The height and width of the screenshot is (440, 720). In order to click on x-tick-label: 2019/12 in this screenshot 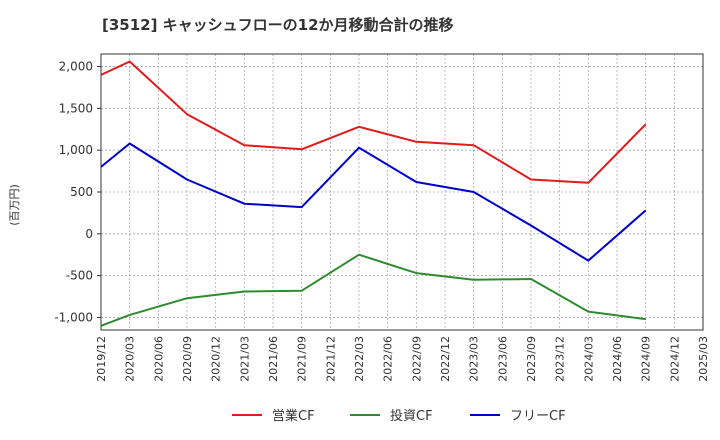, I will do `click(101, 359)`.